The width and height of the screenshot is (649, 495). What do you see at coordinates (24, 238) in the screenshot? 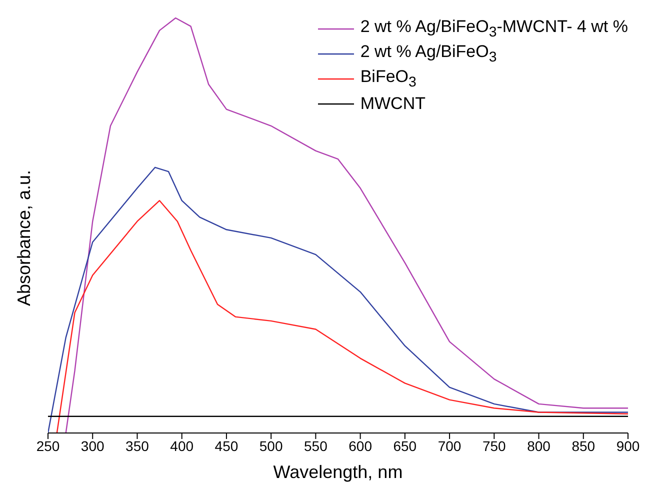
I see `y-axis-title: Absorbance, a.u.` at bounding box center [24, 238].